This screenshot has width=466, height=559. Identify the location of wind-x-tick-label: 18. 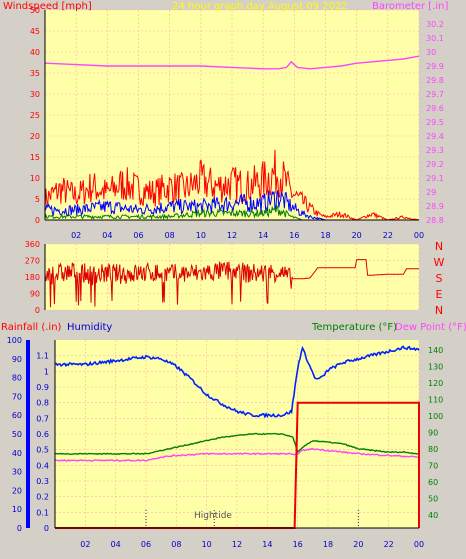
(325, 235).